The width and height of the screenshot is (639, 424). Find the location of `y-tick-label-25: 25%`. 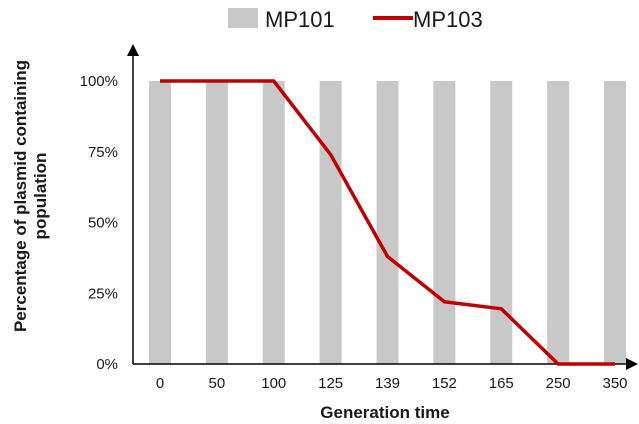

y-tick-label-25: 25% is located at coordinates (103, 293).